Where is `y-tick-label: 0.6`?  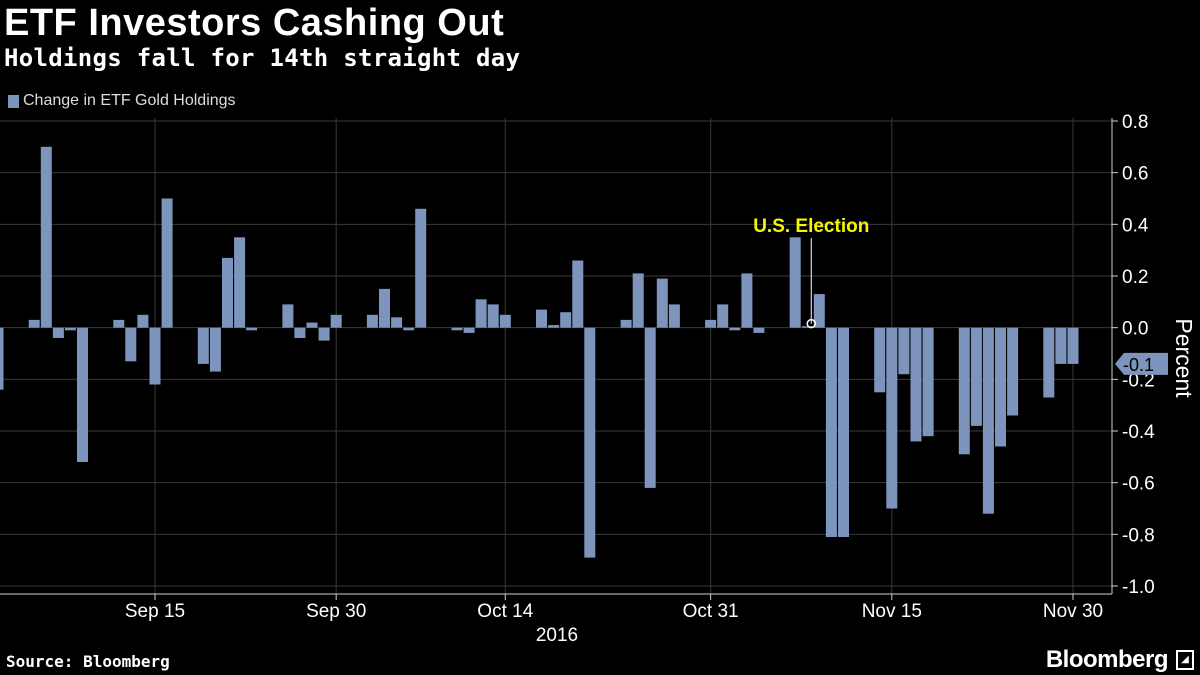
y-tick-label: 0.6 is located at coordinates (1135, 174).